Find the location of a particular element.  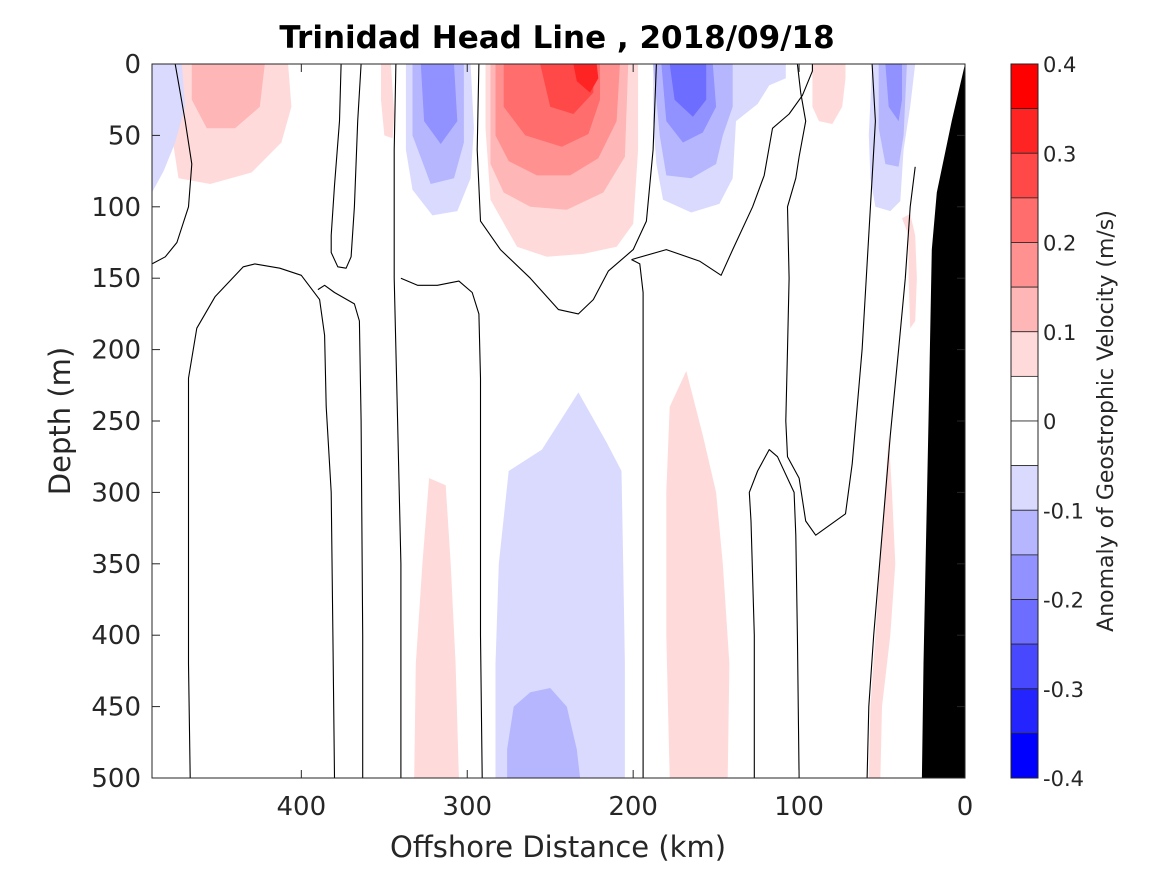

zero-contour-right-deep-loop is located at coordinates (774, 614).